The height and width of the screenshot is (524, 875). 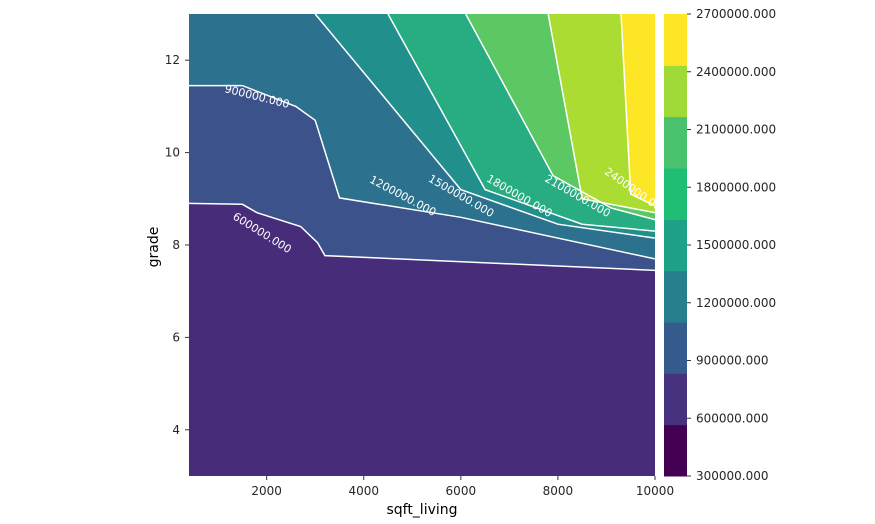 I want to click on y-tick-label-6: 6, so click(x=176, y=337).